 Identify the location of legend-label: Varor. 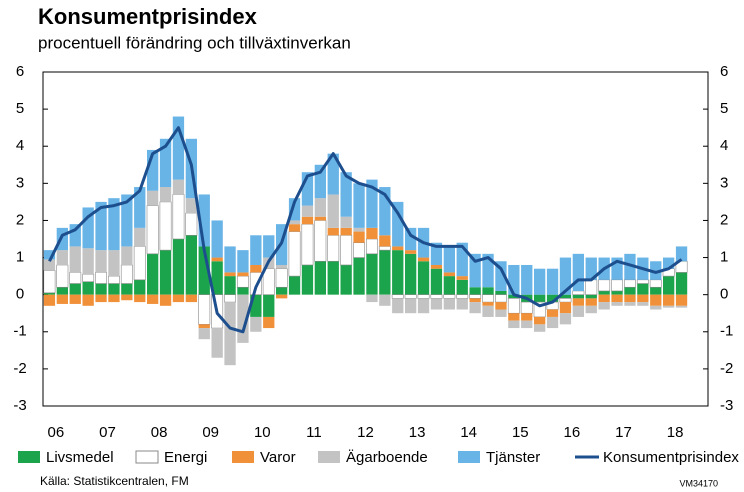
(278, 457).